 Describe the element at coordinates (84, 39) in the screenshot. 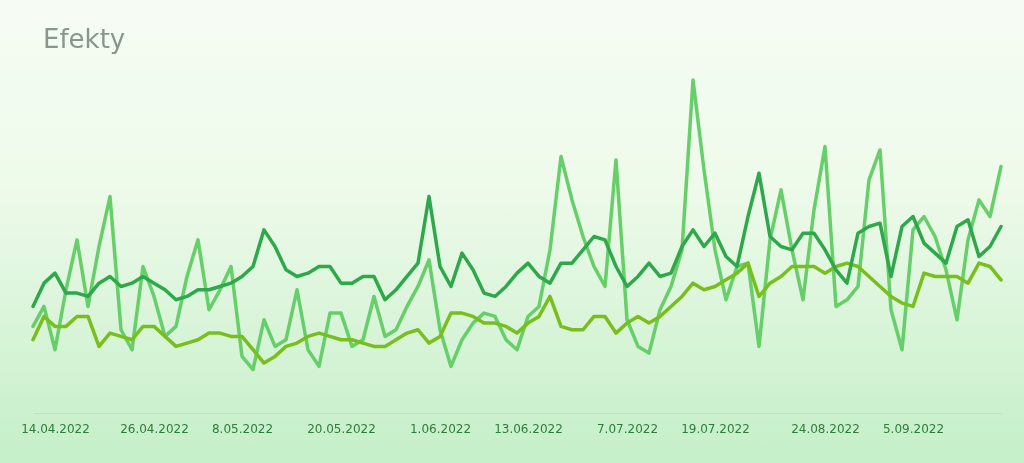

I see `chart-title: Efekty` at that location.